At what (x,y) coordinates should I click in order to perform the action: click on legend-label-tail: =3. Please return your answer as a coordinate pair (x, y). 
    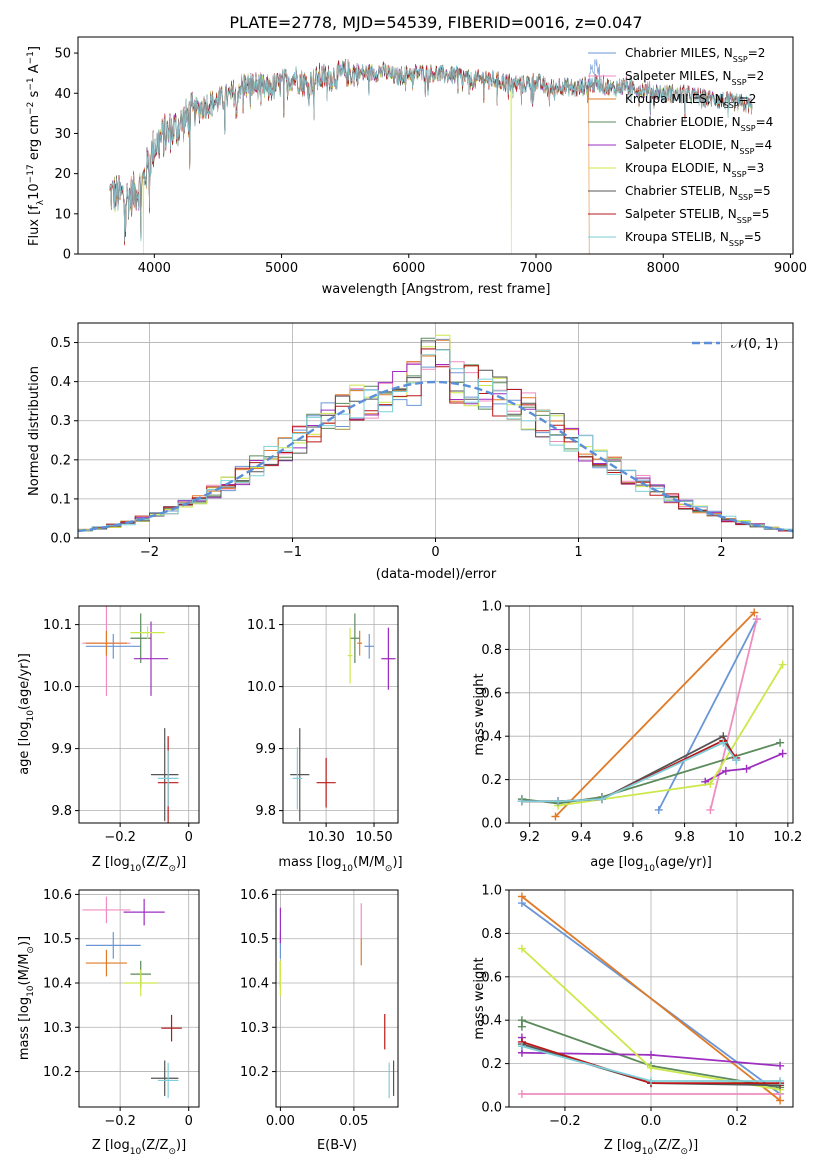
    Looking at the image, I should click on (756, 168).